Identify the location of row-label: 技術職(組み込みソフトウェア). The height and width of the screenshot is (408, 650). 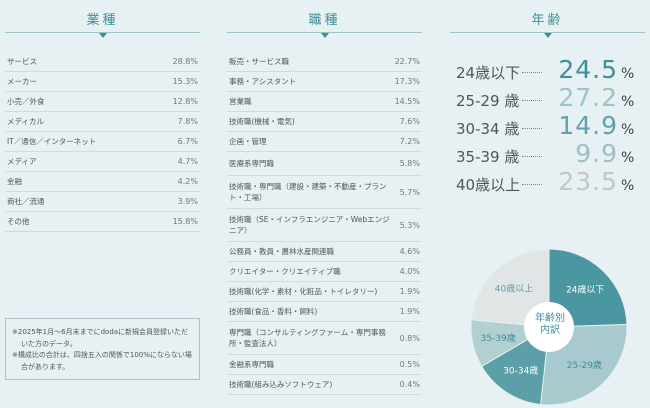
(281, 384).